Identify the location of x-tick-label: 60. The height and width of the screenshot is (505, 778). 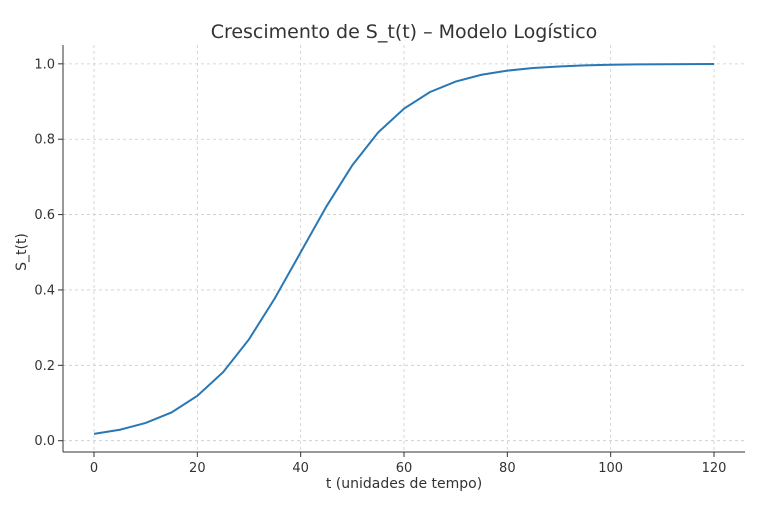
(404, 468).